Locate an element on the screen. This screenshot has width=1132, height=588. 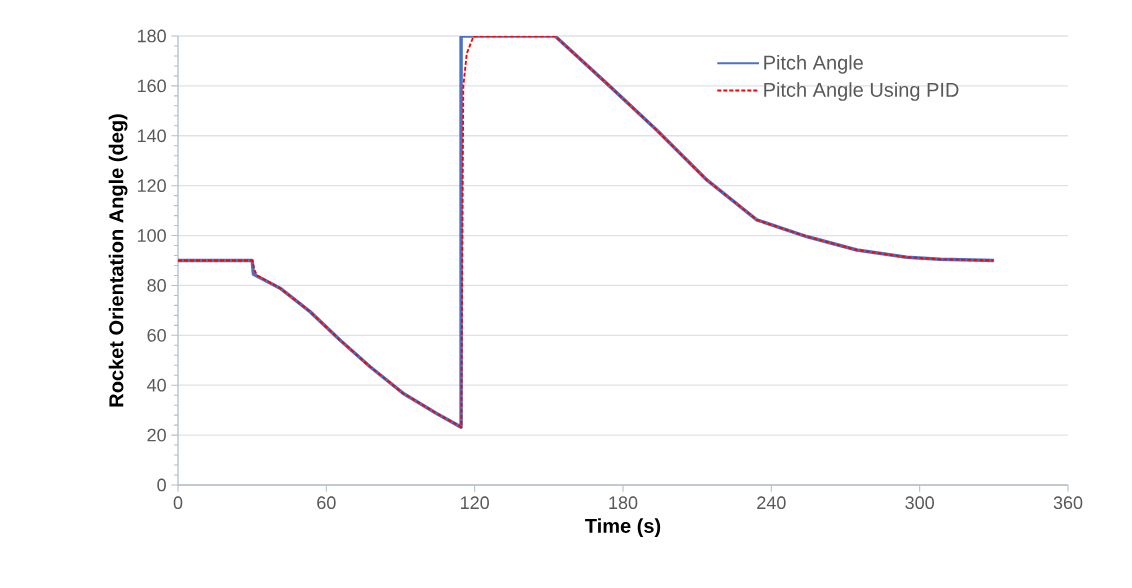
x-tick-label: 240 is located at coordinates (771, 503).